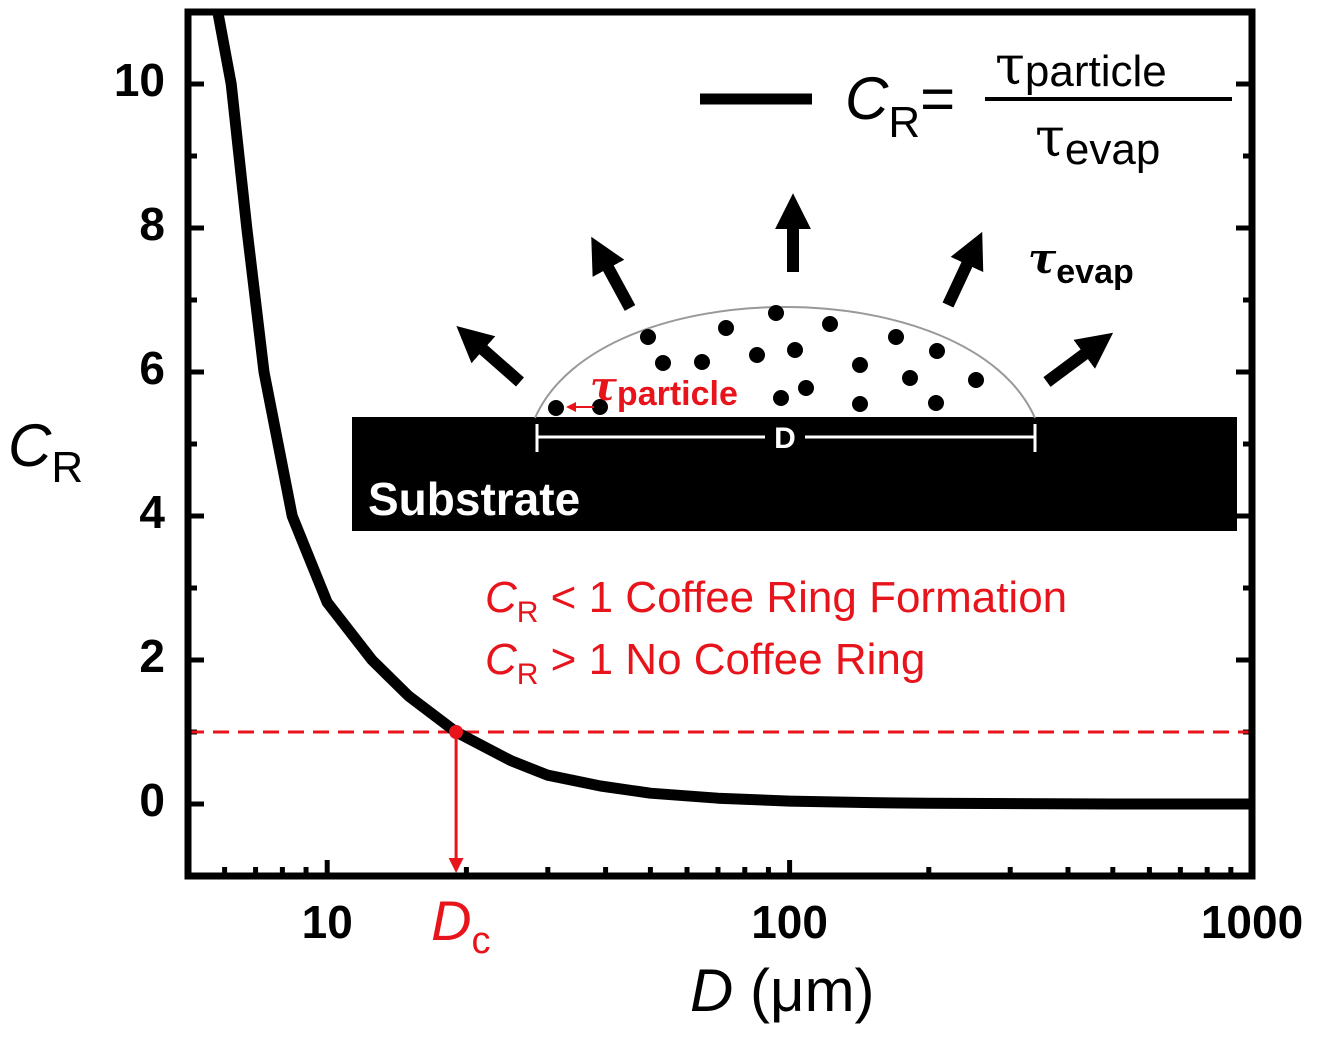 The height and width of the screenshot is (1037, 1326). Describe the element at coordinates (766, 360) in the screenshot. I see `particles` at that location.